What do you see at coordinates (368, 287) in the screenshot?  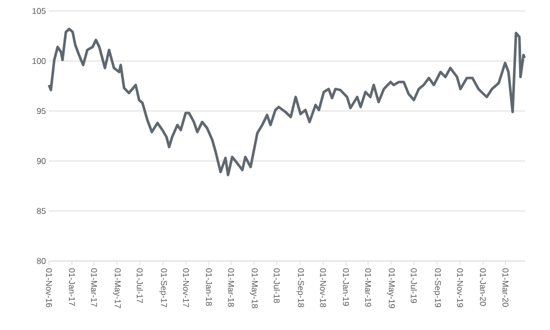 I see `x-tick-label: 01-Mar-19` at bounding box center [368, 287].